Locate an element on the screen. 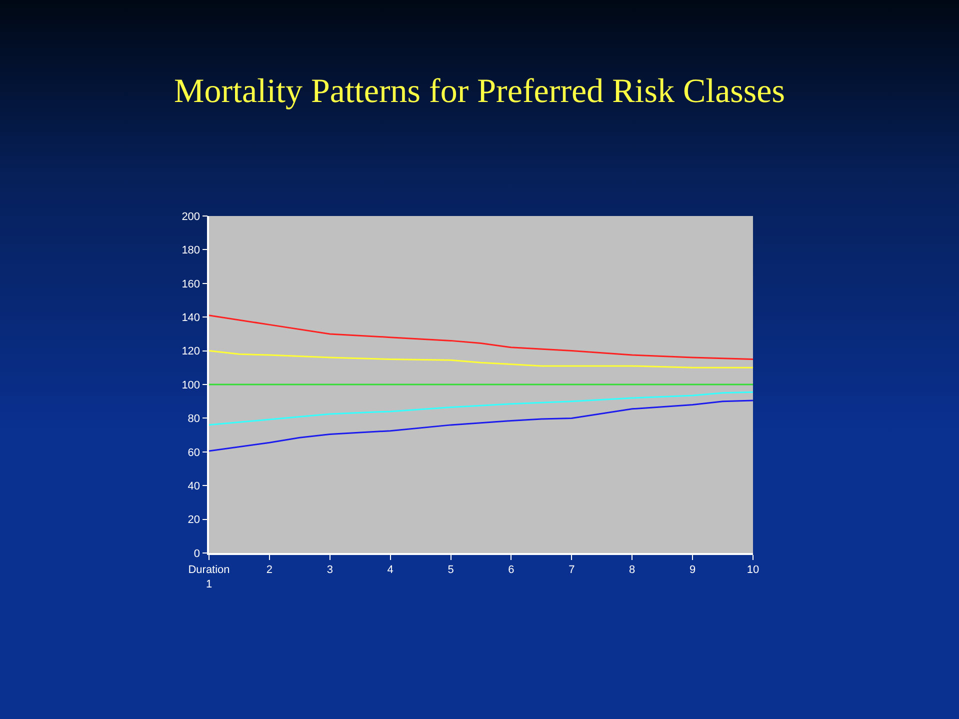  x-tick-label: 5 is located at coordinates (451, 570).